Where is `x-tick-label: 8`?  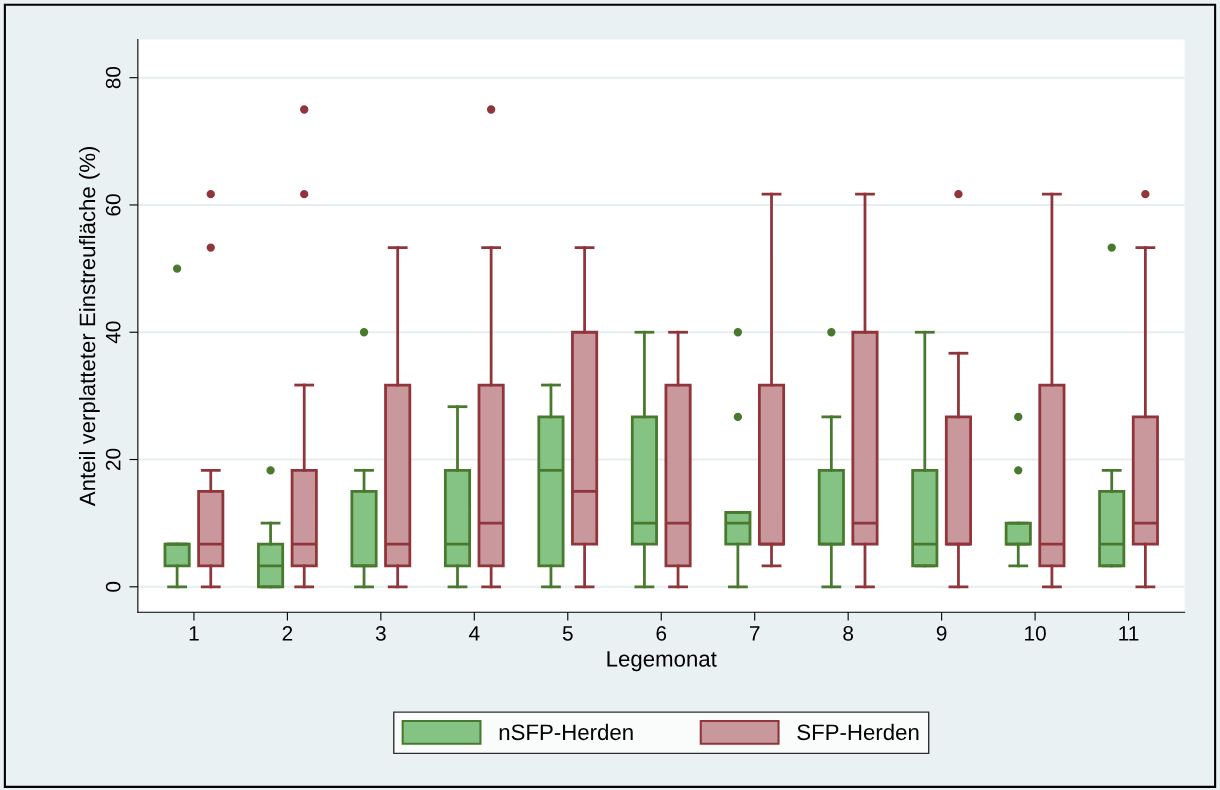
x-tick-label: 8 is located at coordinates (848, 633).